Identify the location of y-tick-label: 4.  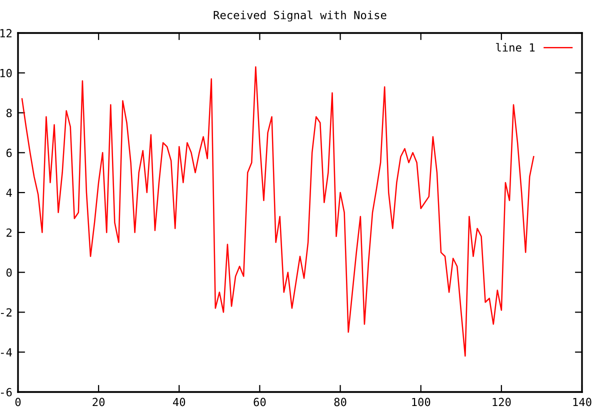
(9, 192).